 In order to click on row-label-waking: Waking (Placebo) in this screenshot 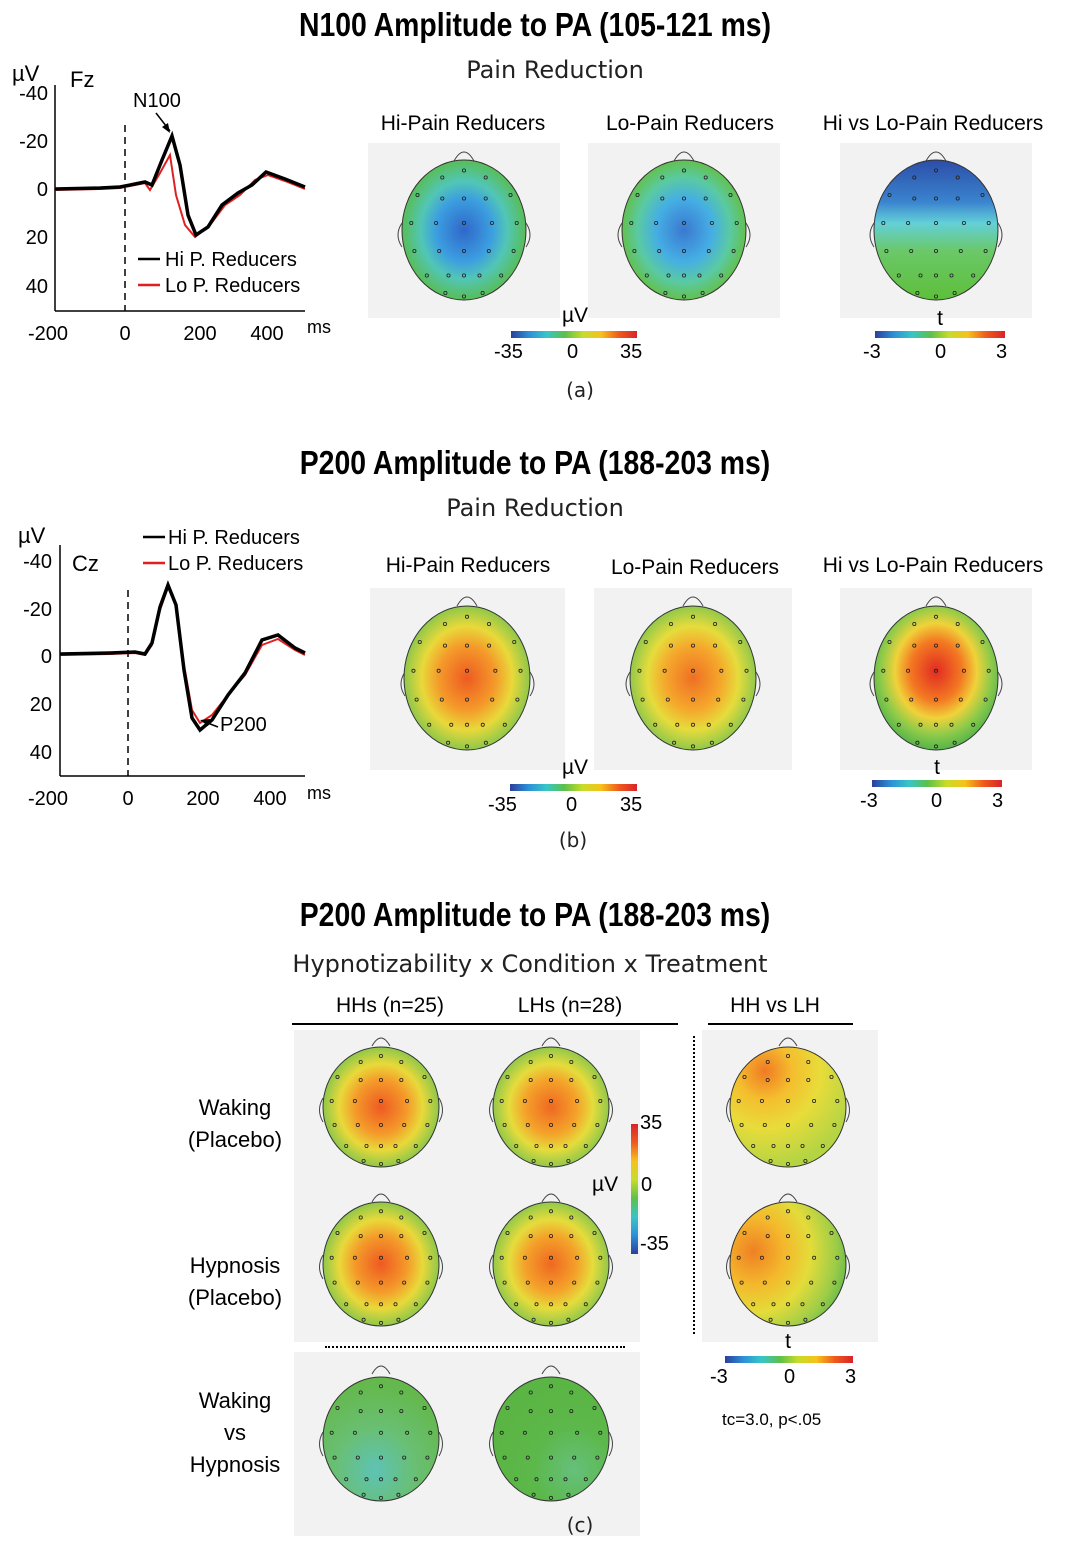, I will do `click(235, 1123)`.